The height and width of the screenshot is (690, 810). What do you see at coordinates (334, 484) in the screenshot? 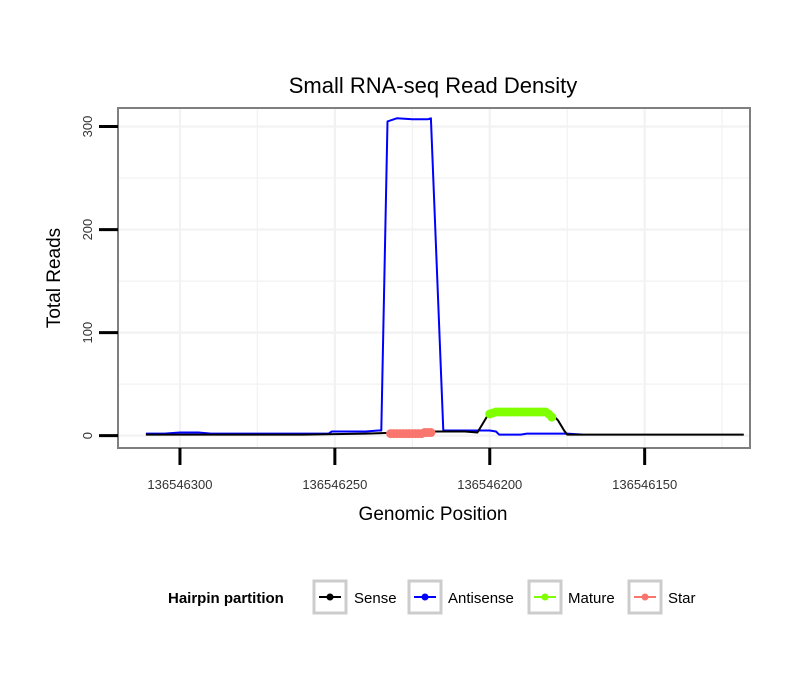
I see `x-tick-label: 136546250` at bounding box center [334, 484].